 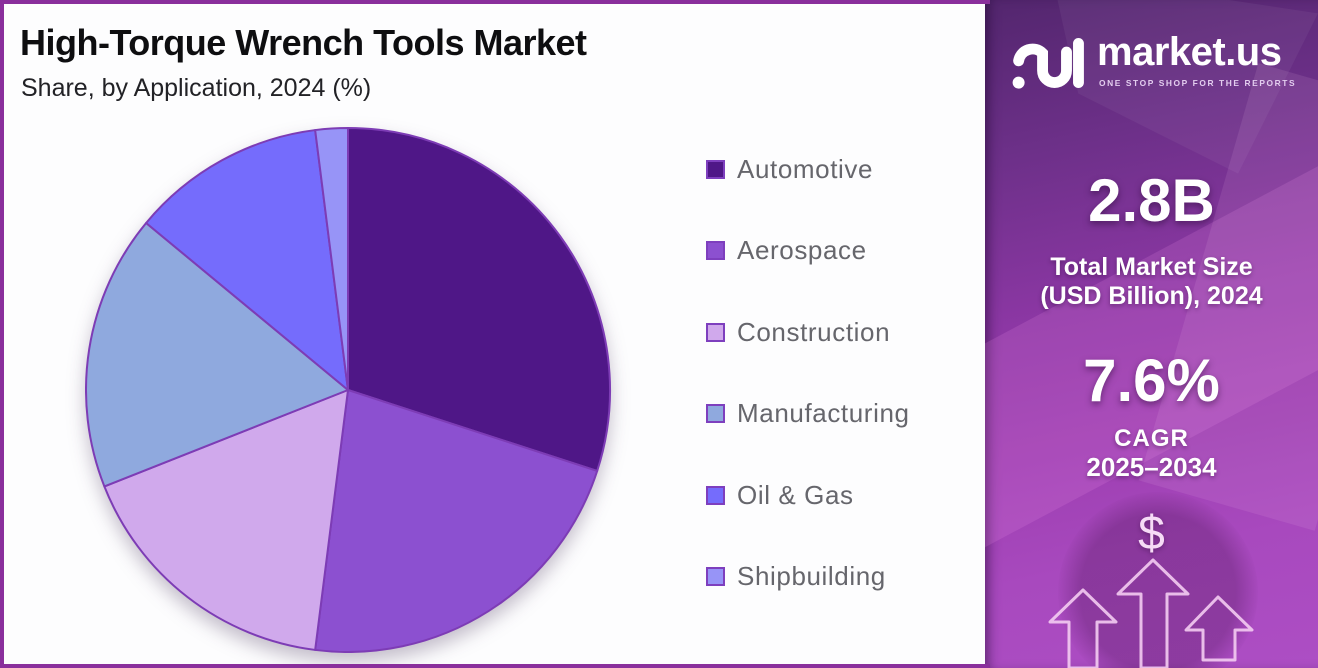 What do you see at coordinates (1048, 63) in the screenshot?
I see `marketus-logo-icon` at bounding box center [1048, 63].